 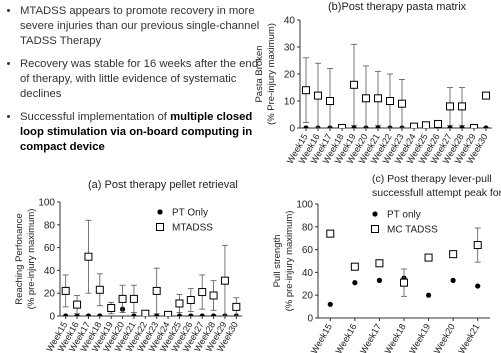 I want to click on x-tick-label: Week20, so click(x=444, y=337).